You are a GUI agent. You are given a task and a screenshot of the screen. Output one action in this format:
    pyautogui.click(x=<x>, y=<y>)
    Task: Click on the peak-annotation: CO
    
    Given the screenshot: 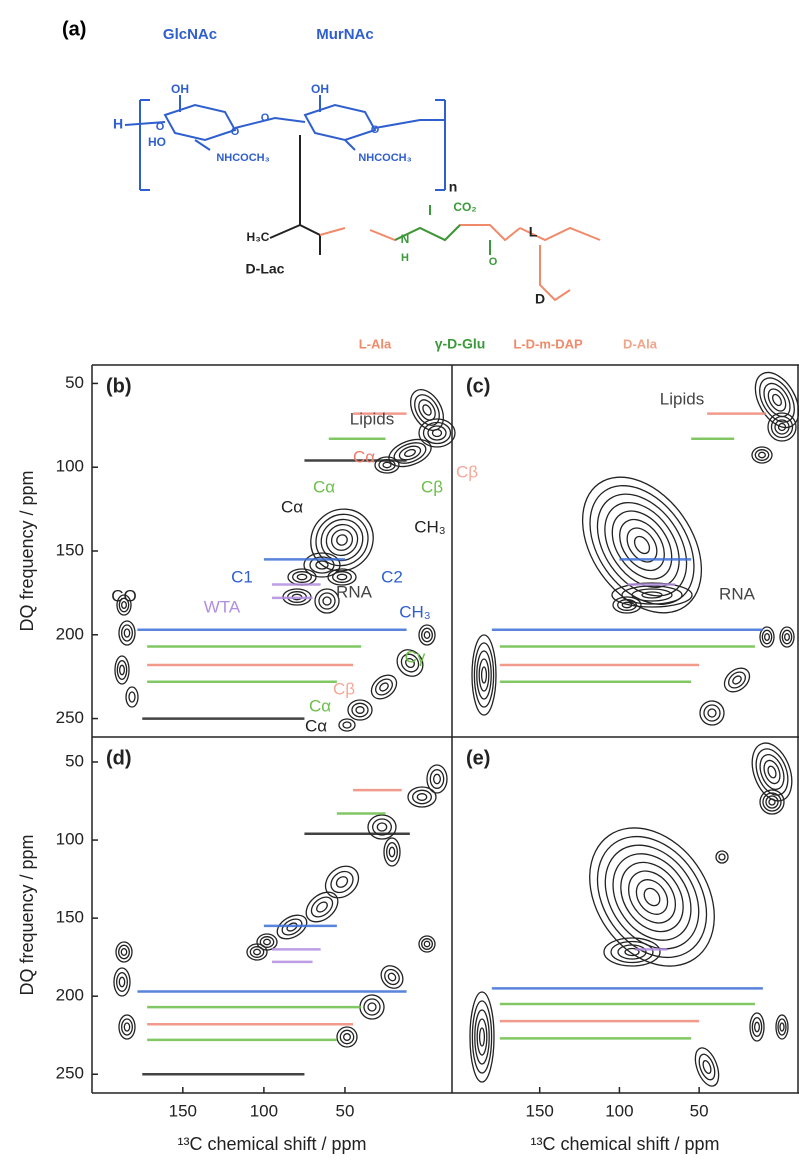 What is the action you would take?
    pyautogui.click(x=124, y=595)
    